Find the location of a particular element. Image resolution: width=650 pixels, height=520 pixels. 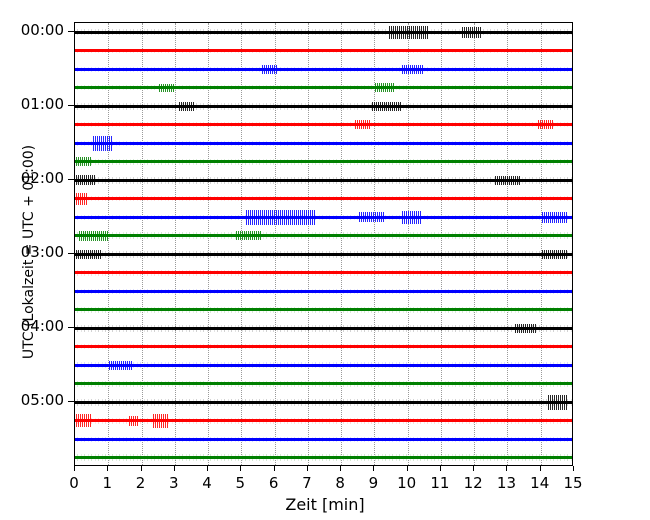

x-tick-label: 5 is located at coordinates (240, 483).